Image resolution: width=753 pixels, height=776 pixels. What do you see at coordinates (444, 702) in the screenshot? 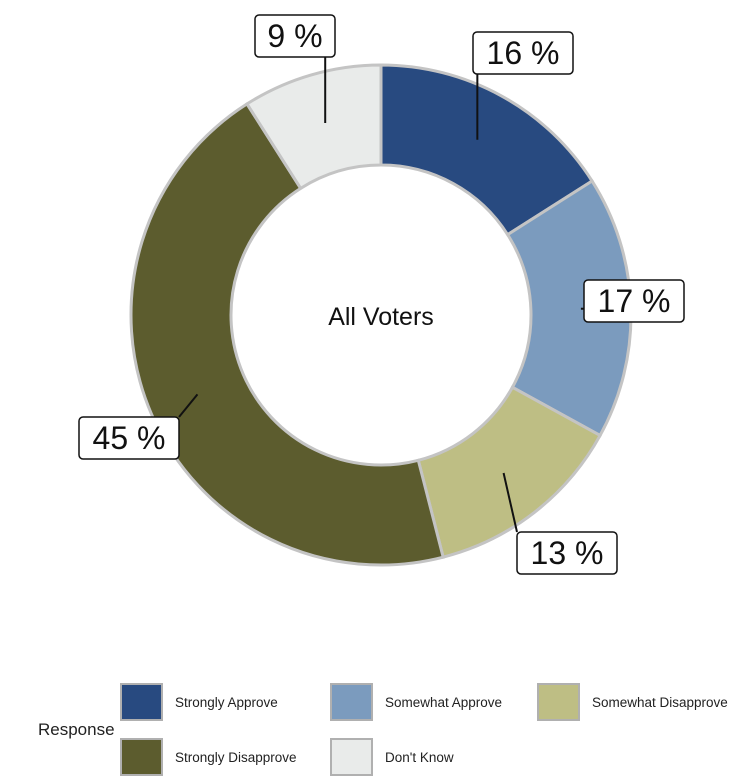
I see `legend-label: Somewhat Approve` at bounding box center [444, 702].